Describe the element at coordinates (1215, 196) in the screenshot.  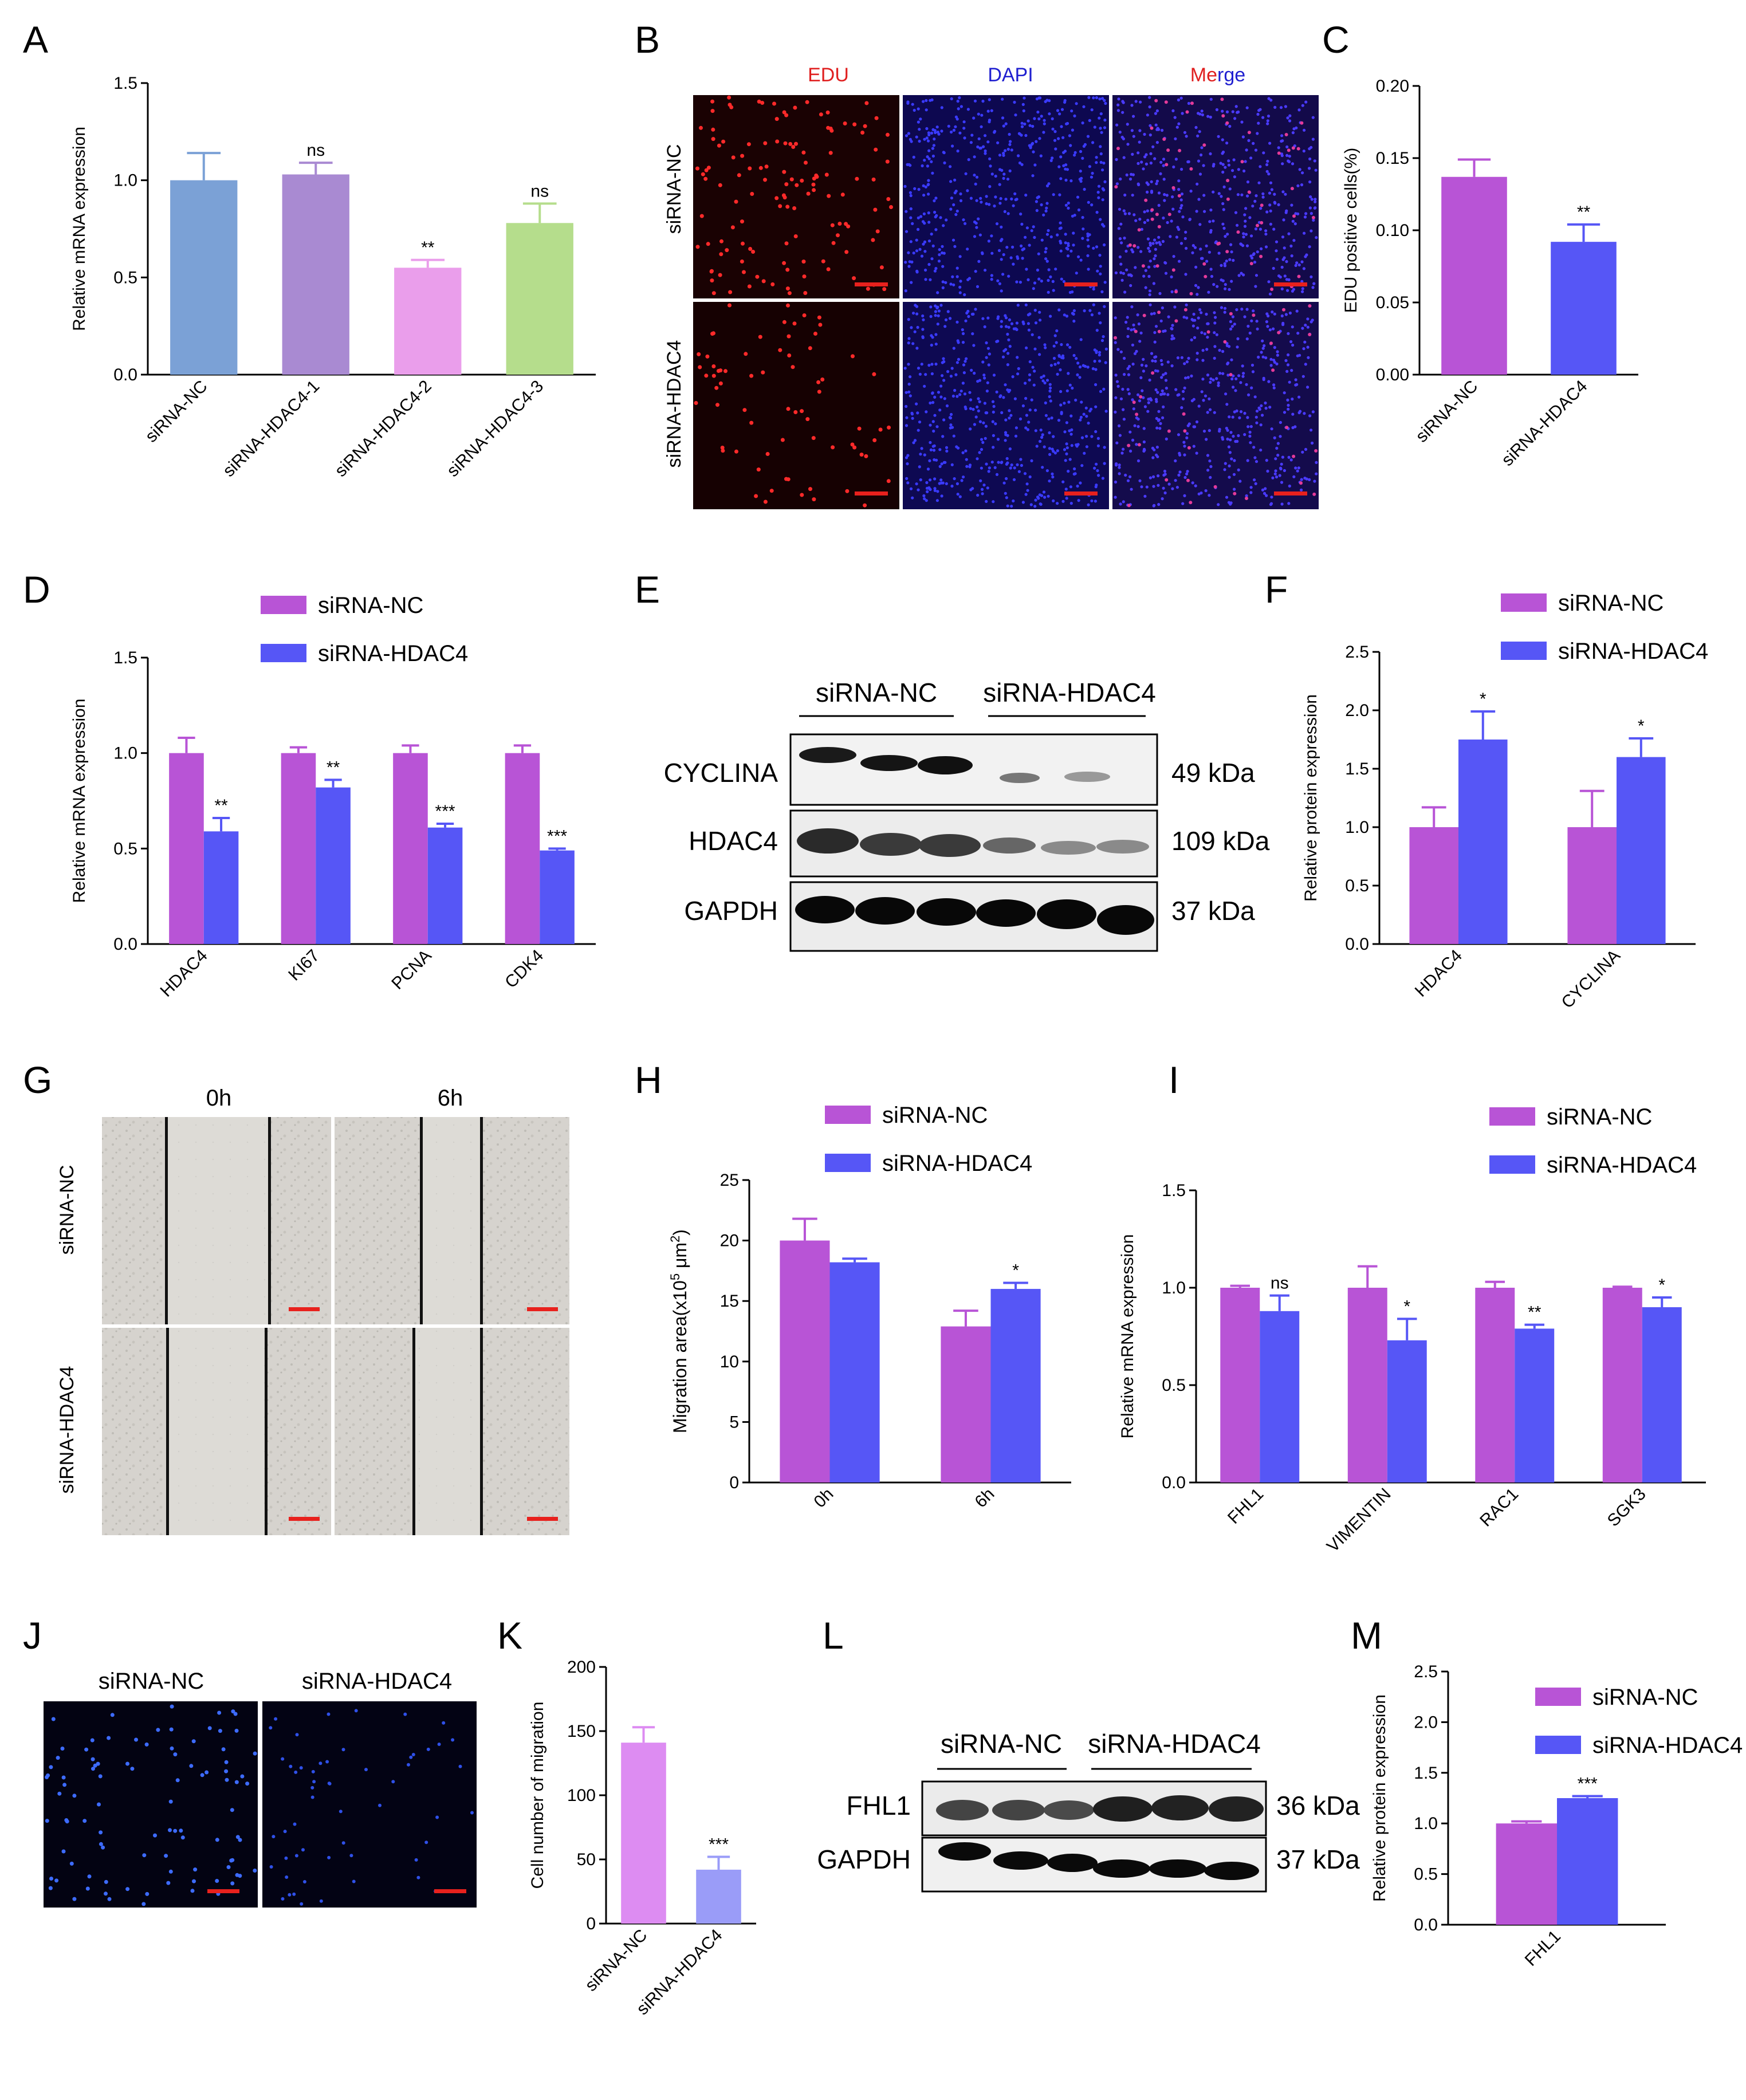
I see `image-merge-nc` at that location.